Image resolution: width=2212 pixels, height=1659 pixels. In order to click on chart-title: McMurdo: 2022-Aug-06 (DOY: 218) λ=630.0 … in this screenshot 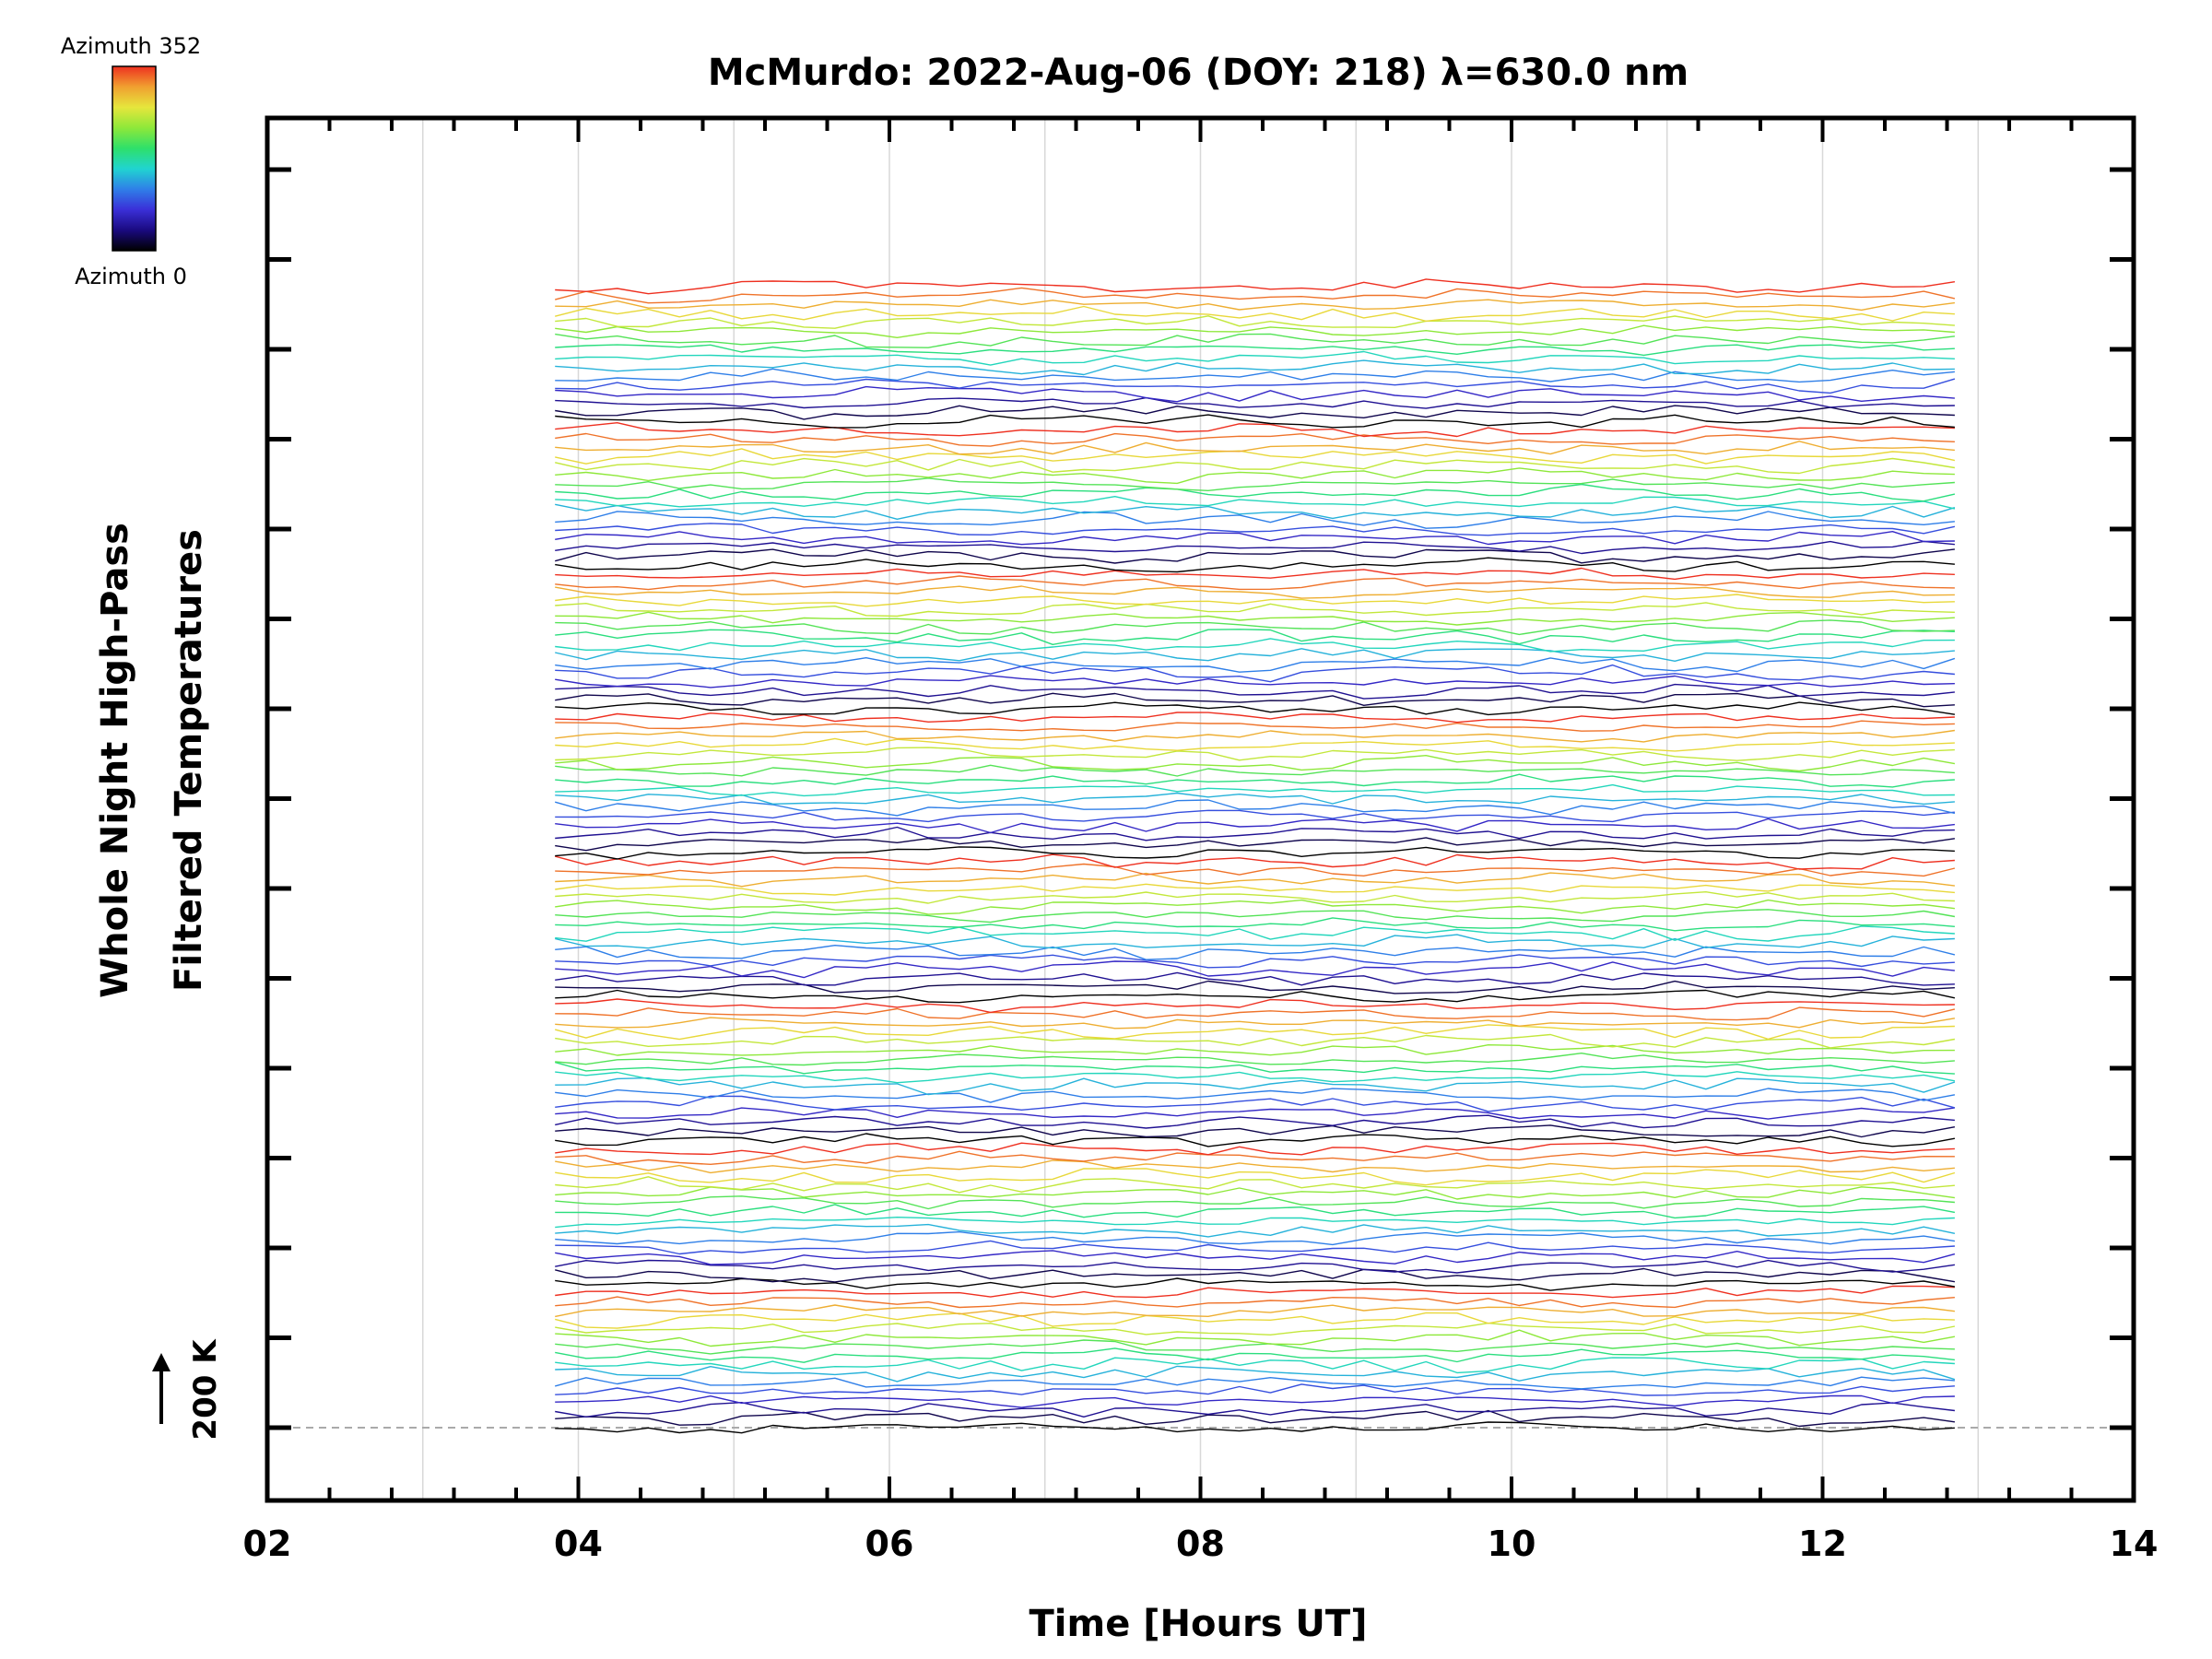, I will do `click(1198, 73)`.